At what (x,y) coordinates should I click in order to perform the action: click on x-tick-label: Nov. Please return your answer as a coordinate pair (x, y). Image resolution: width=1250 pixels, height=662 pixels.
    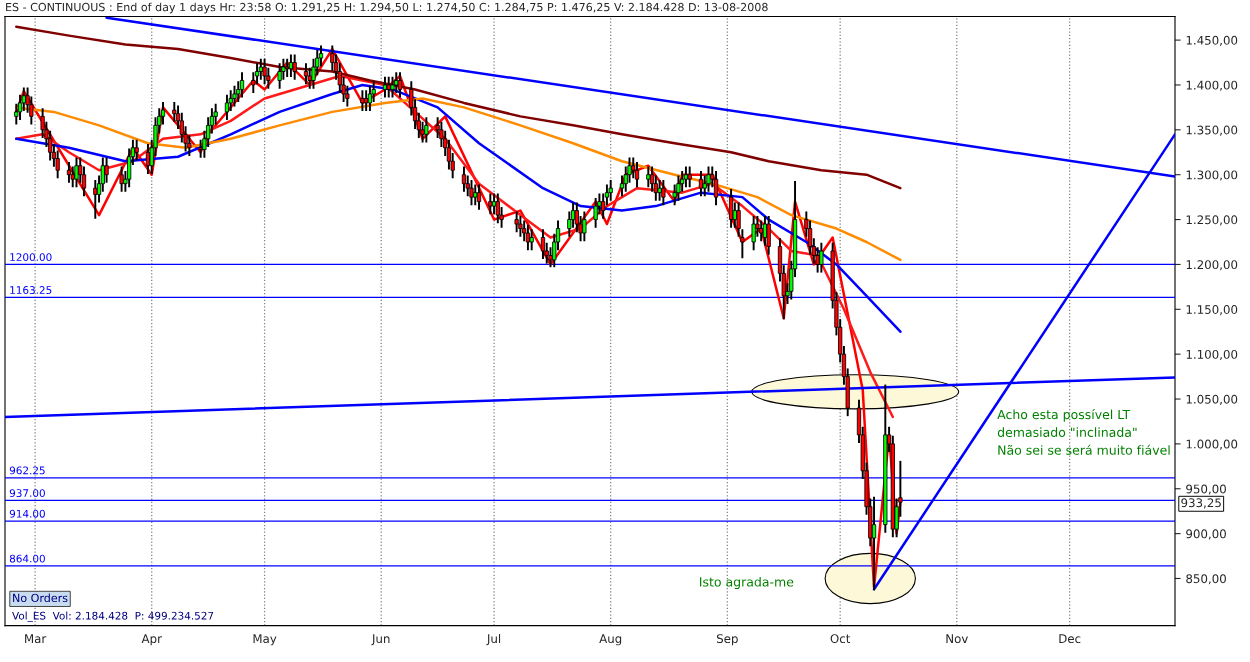
    Looking at the image, I should click on (957, 639).